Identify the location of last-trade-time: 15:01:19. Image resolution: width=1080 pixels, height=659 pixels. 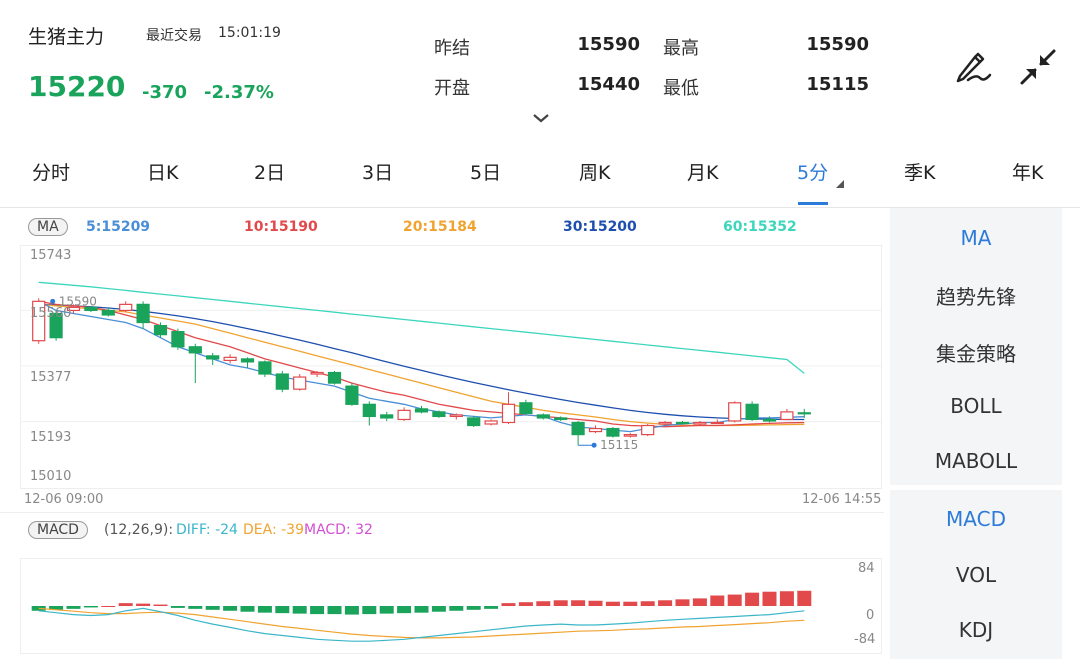
(249, 33).